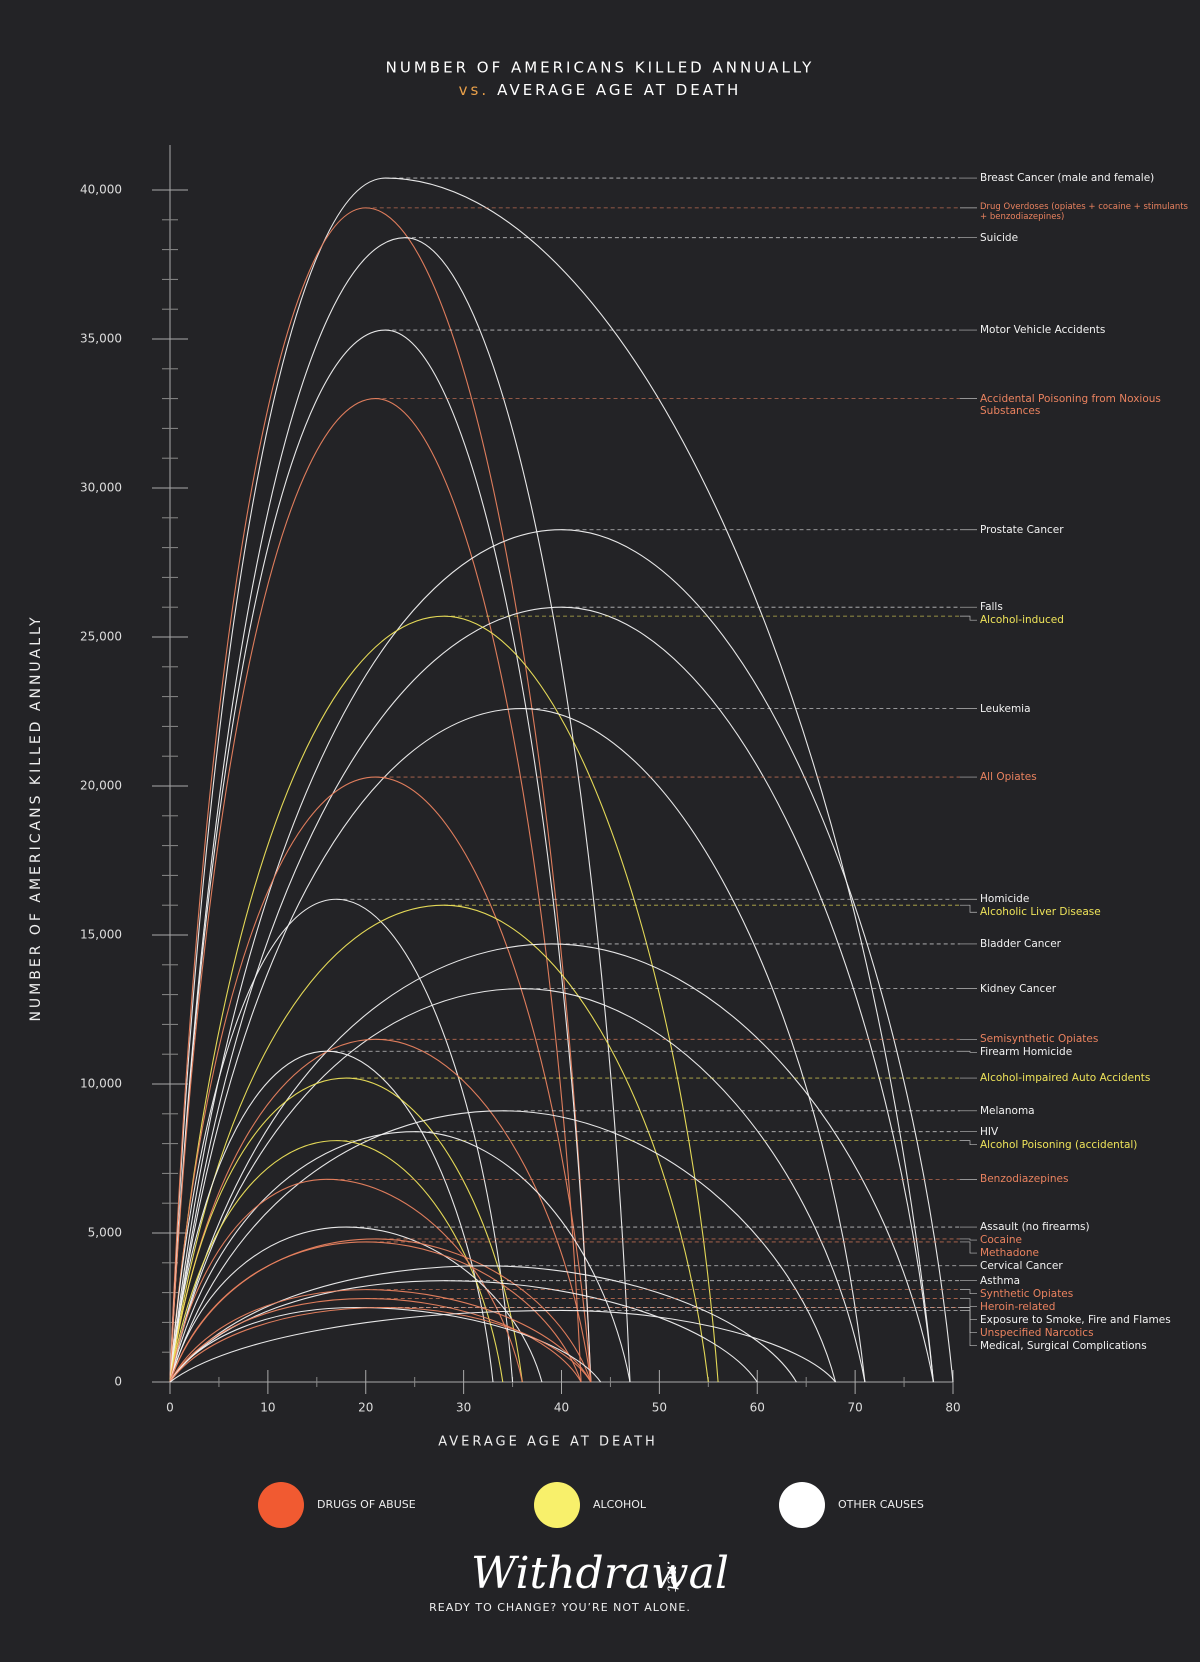 The width and height of the screenshot is (1200, 1662). Describe the element at coordinates (474, 90) in the screenshot. I see `title-vs: vs.` at that location.